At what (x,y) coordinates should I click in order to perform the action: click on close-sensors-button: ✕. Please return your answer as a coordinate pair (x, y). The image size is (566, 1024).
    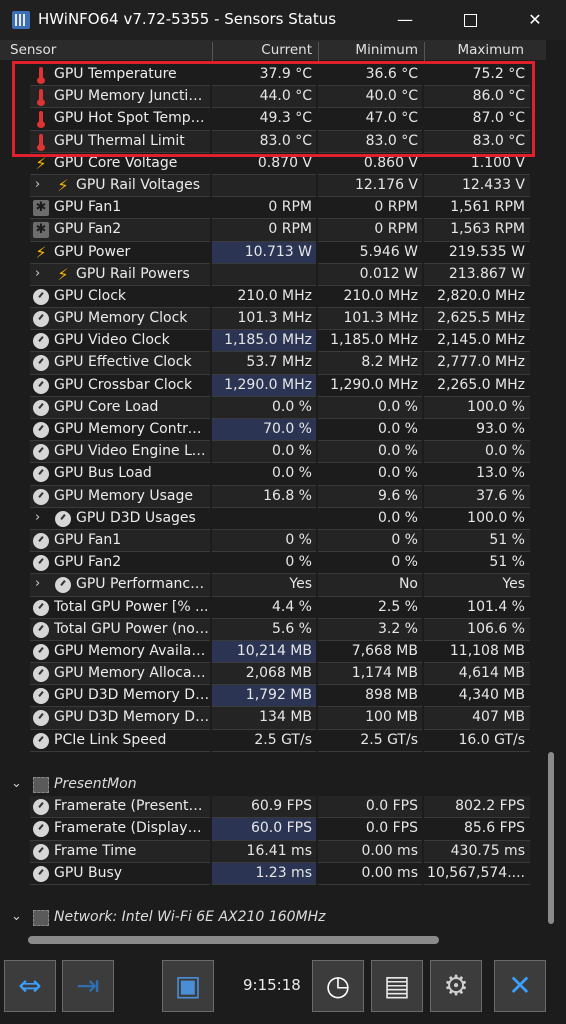
    Looking at the image, I should click on (520, 986).